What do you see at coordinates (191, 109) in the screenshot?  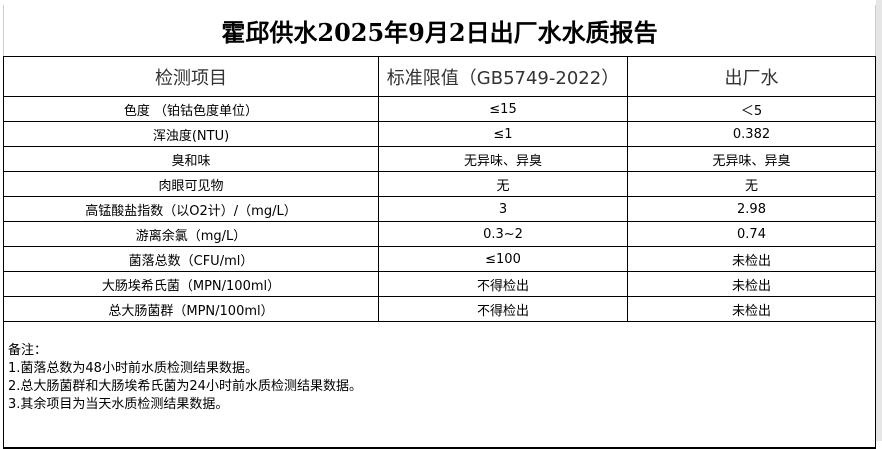 I see `cell-item: 色度 （铂钴色度单位）` at bounding box center [191, 109].